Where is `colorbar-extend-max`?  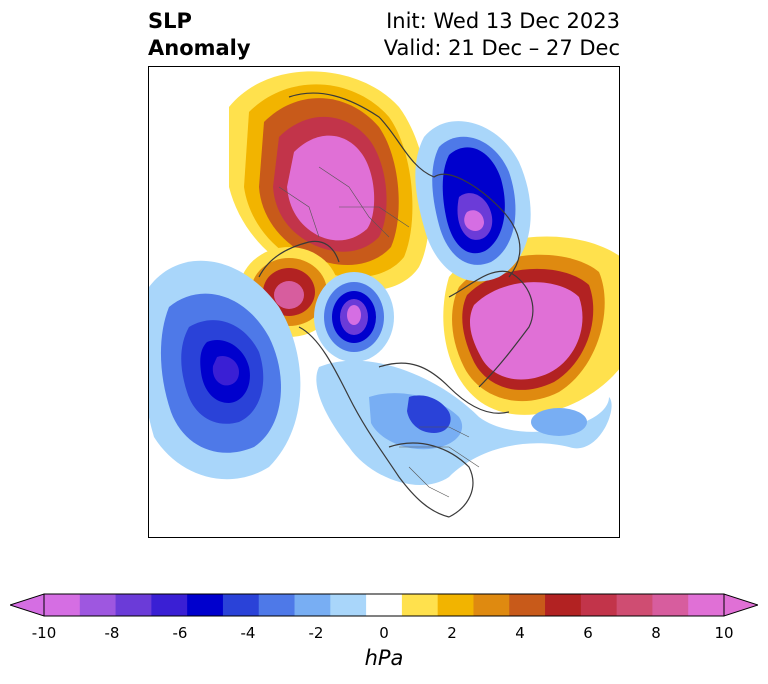
colorbar-extend-max is located at coordinates (740, 605).